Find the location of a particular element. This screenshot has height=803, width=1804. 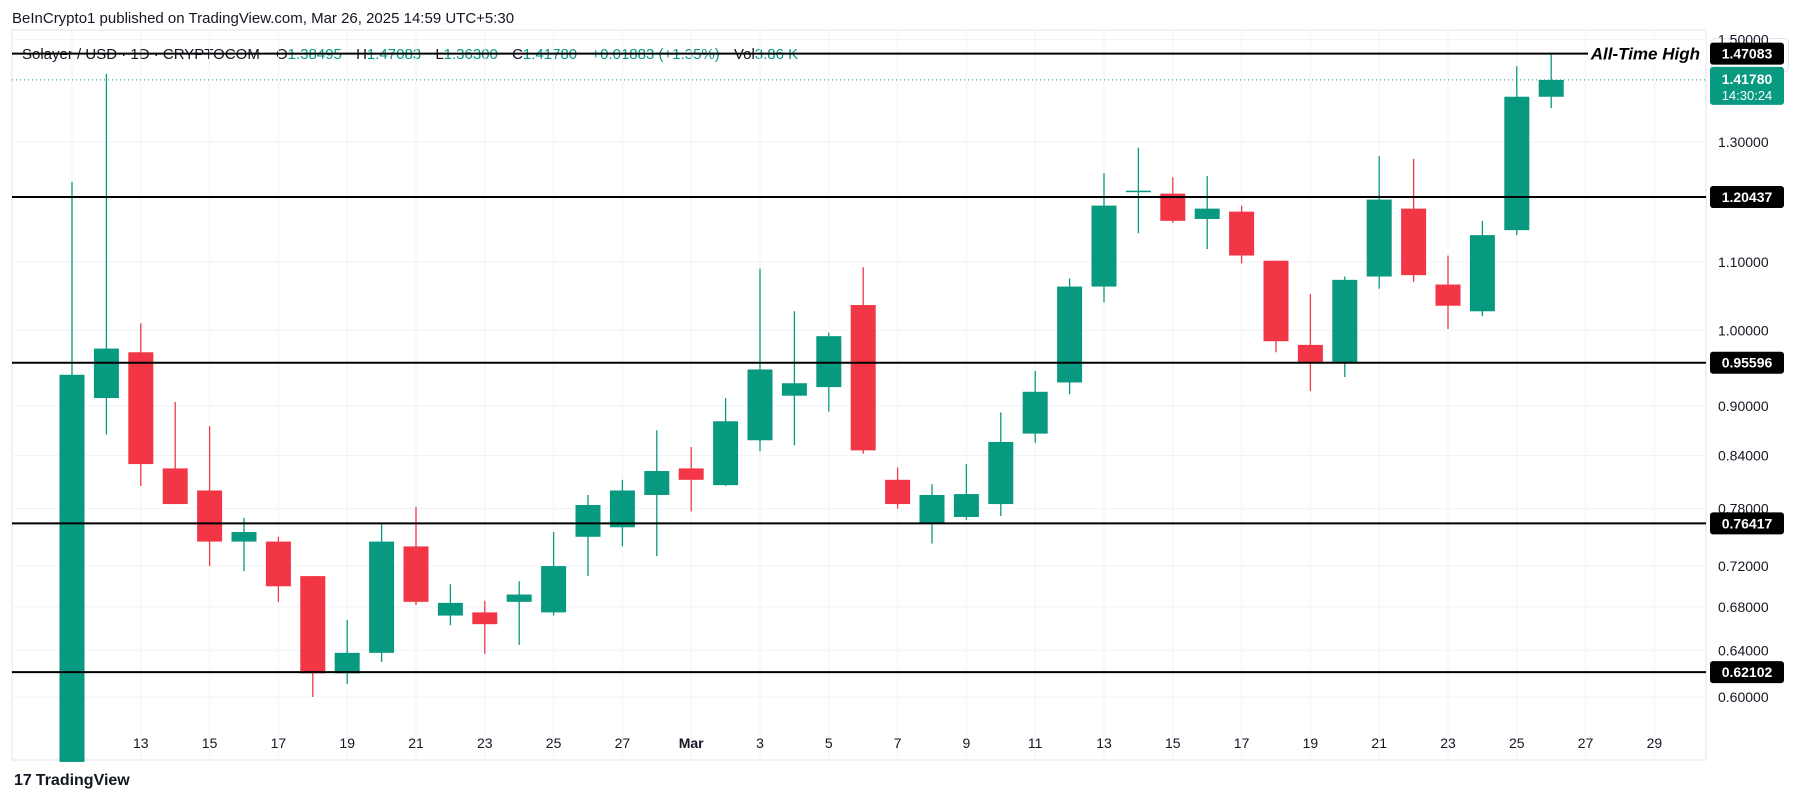

tradingview-logo-mark: 17 is located at coordinates (23, 780).